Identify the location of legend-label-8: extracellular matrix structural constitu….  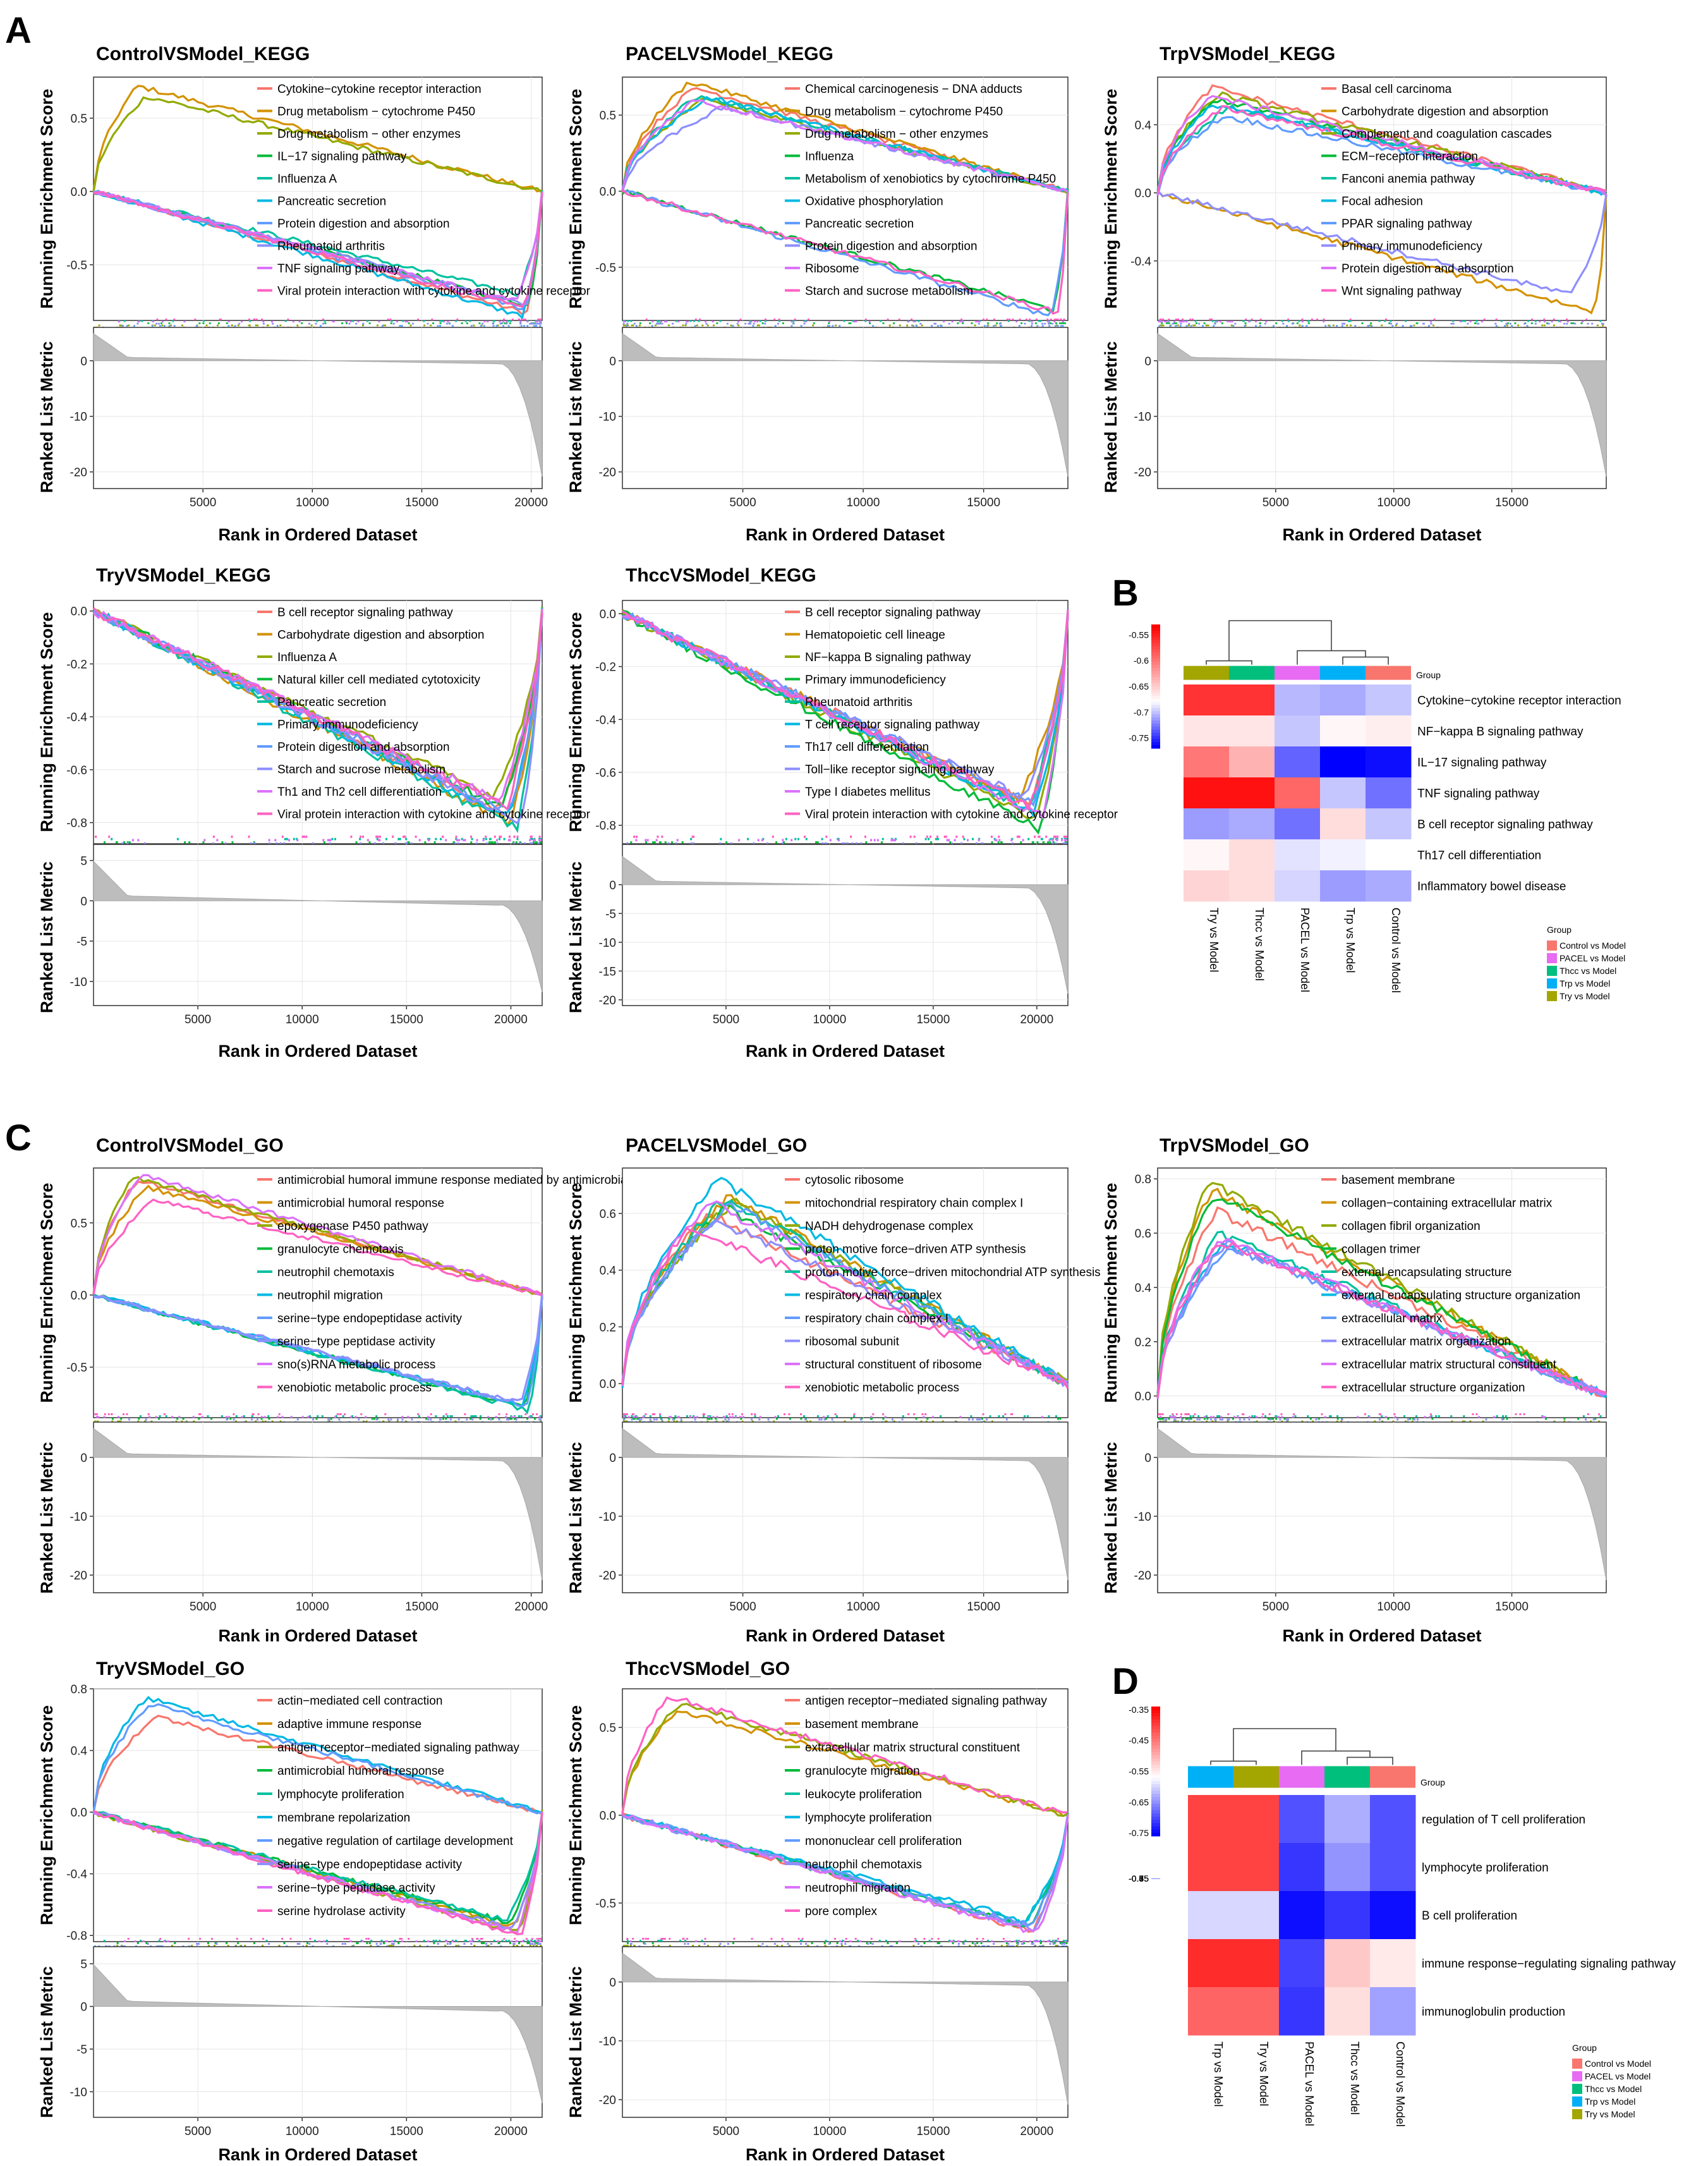
(1449, 1365).